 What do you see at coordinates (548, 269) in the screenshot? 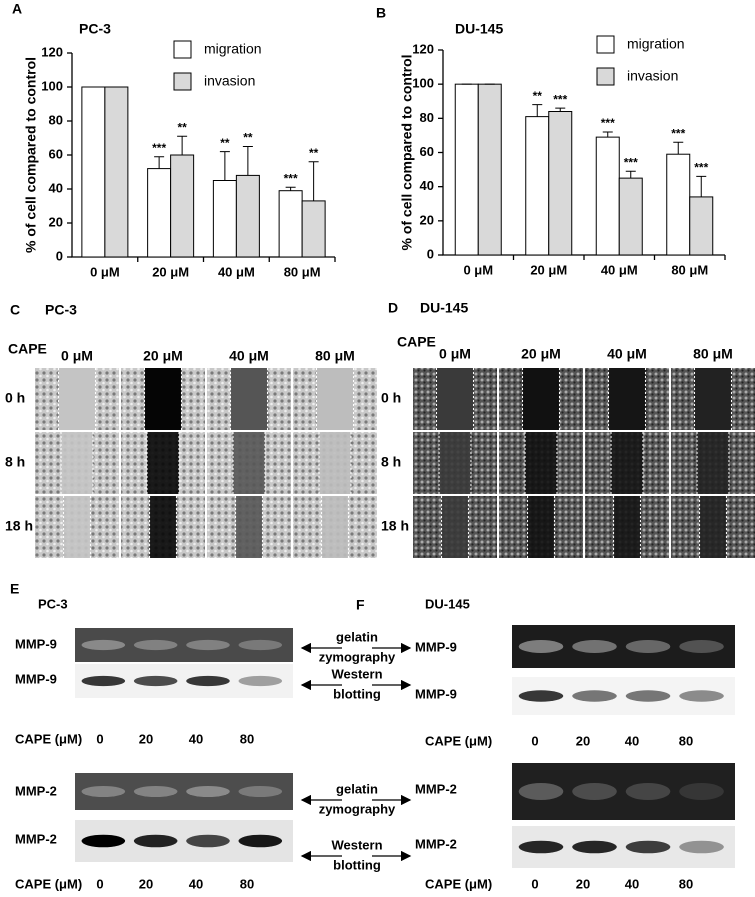
I see `x-tick-label: 20 μM` at bounding box center [548, 269].